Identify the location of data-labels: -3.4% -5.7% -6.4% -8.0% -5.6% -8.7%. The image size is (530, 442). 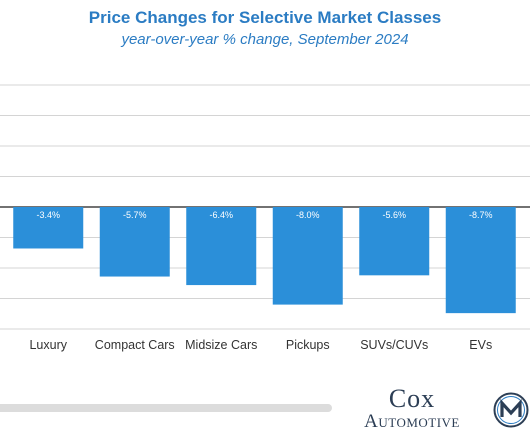
(264, 215).